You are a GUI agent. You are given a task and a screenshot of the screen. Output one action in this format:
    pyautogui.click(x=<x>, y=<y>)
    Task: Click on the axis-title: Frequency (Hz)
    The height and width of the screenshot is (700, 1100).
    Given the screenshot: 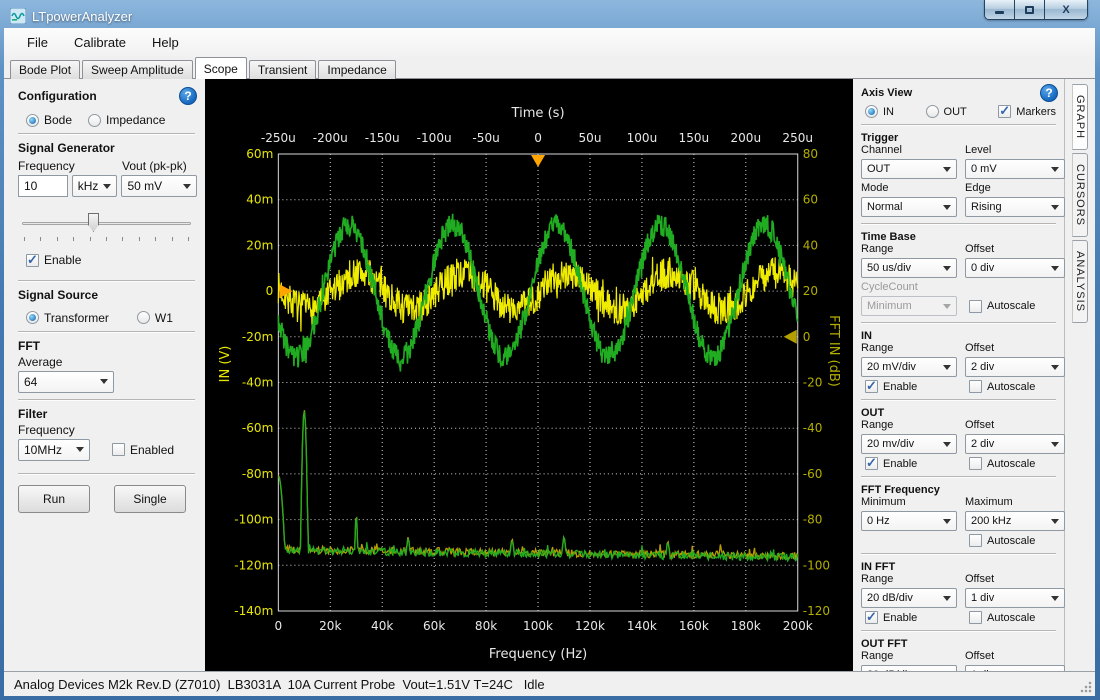 What is the action you would take?
    pyautogui.click(x=538, y=654)
    